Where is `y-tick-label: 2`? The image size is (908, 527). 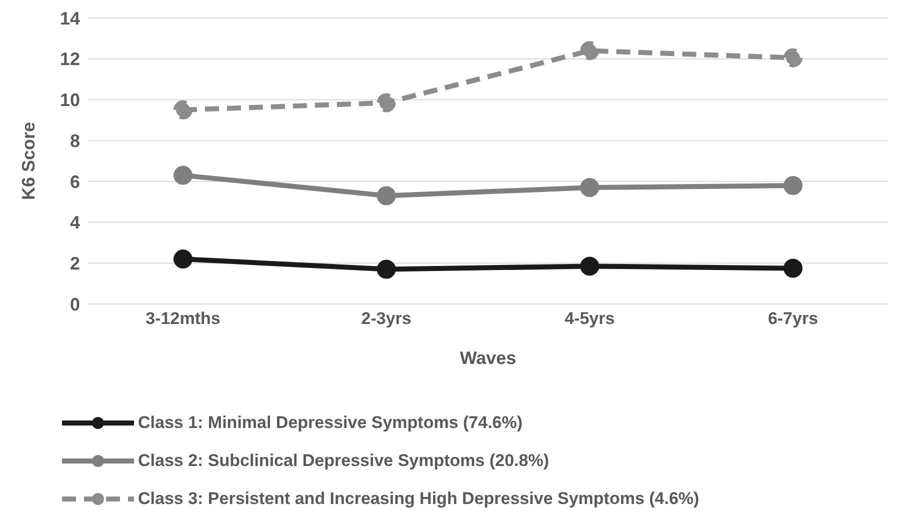
y-tick-label: 2 is located at coordinates (75, 264).